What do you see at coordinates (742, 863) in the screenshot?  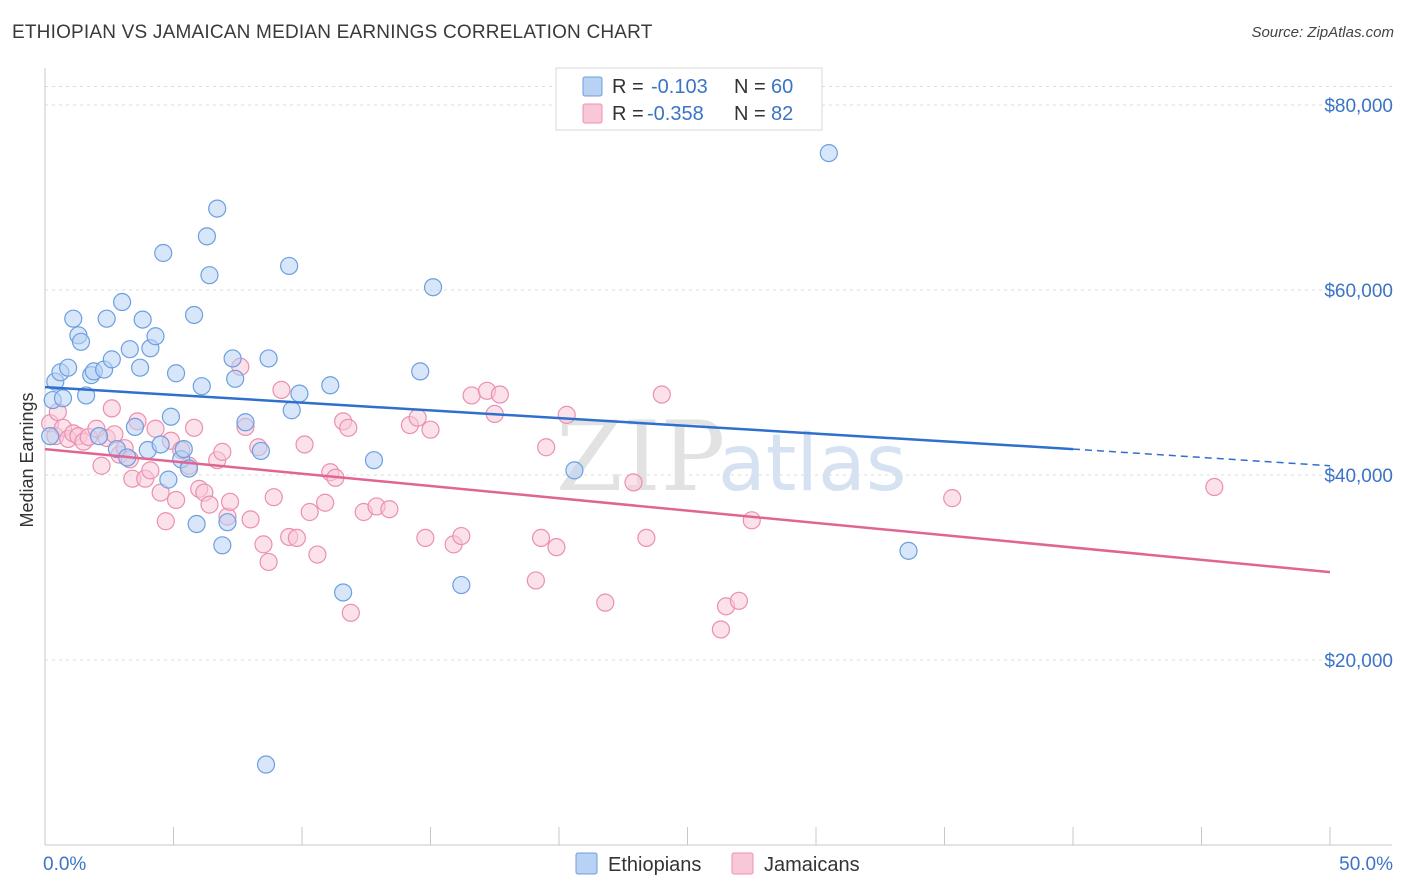 I see `bottom-legend-swatch-jamaicans` at bounding box center [742, 863].